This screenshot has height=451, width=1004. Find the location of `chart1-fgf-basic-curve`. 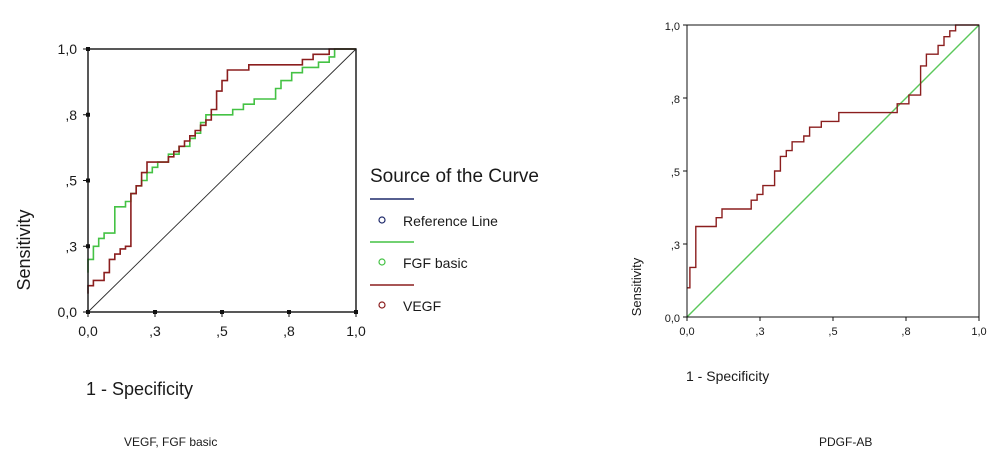

chart1-fgf-basic-curve is located at coordinates (221, 160).